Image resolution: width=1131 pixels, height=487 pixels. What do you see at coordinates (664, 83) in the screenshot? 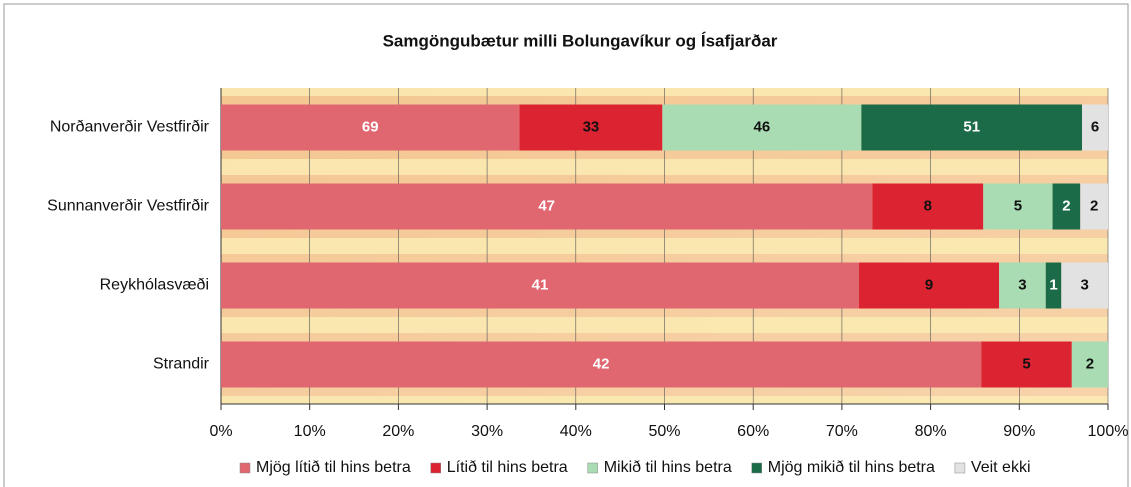
I see `plot-area-clip` at bounding box center [664, 83].